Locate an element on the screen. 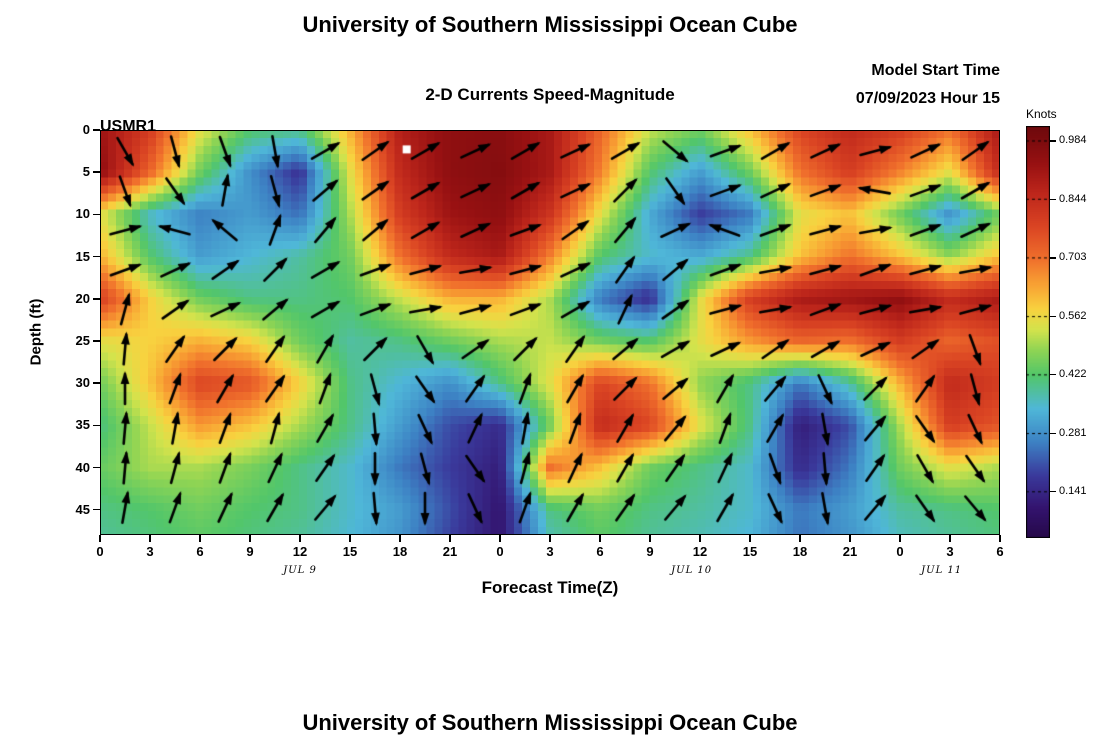 Image resolution: width=1100 pixels, height=750 pixels. y-axis-label: Depth (ft) is located at coordinates (36, 332).